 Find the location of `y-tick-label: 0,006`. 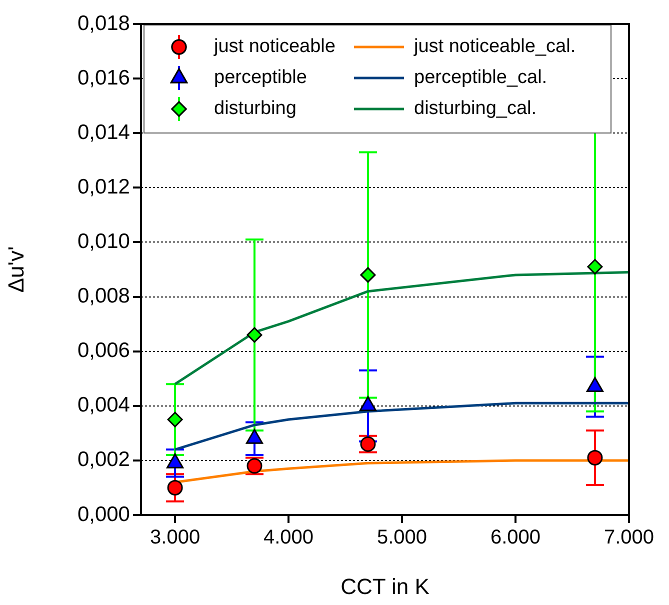

y-tick-label: 0,006 is located at coordinates (103, 350).